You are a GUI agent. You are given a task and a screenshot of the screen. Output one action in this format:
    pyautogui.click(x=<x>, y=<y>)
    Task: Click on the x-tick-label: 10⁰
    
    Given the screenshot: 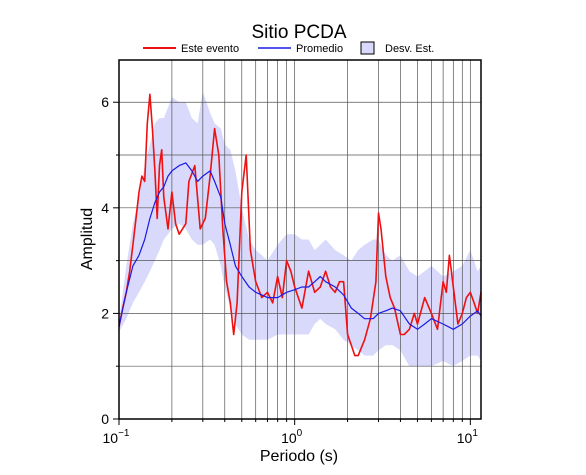 What is the action you would take?
    pyautogui.click(x=292, y=437)
    